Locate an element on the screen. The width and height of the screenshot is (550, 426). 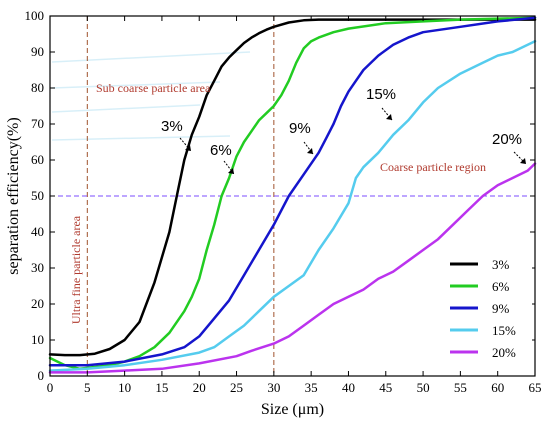
series-annotation-3pct: 3% is located at coordinates (172, 126).